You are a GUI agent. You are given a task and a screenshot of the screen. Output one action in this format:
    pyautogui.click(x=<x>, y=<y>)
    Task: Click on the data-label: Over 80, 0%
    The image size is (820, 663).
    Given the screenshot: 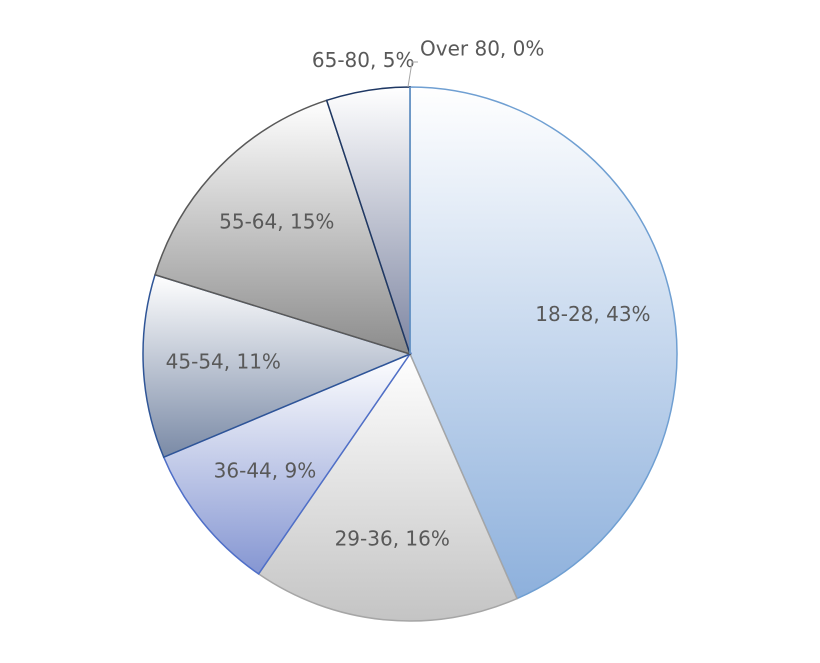 What is the action you would take?
    pyautogui.click(x=482, y=49)
    